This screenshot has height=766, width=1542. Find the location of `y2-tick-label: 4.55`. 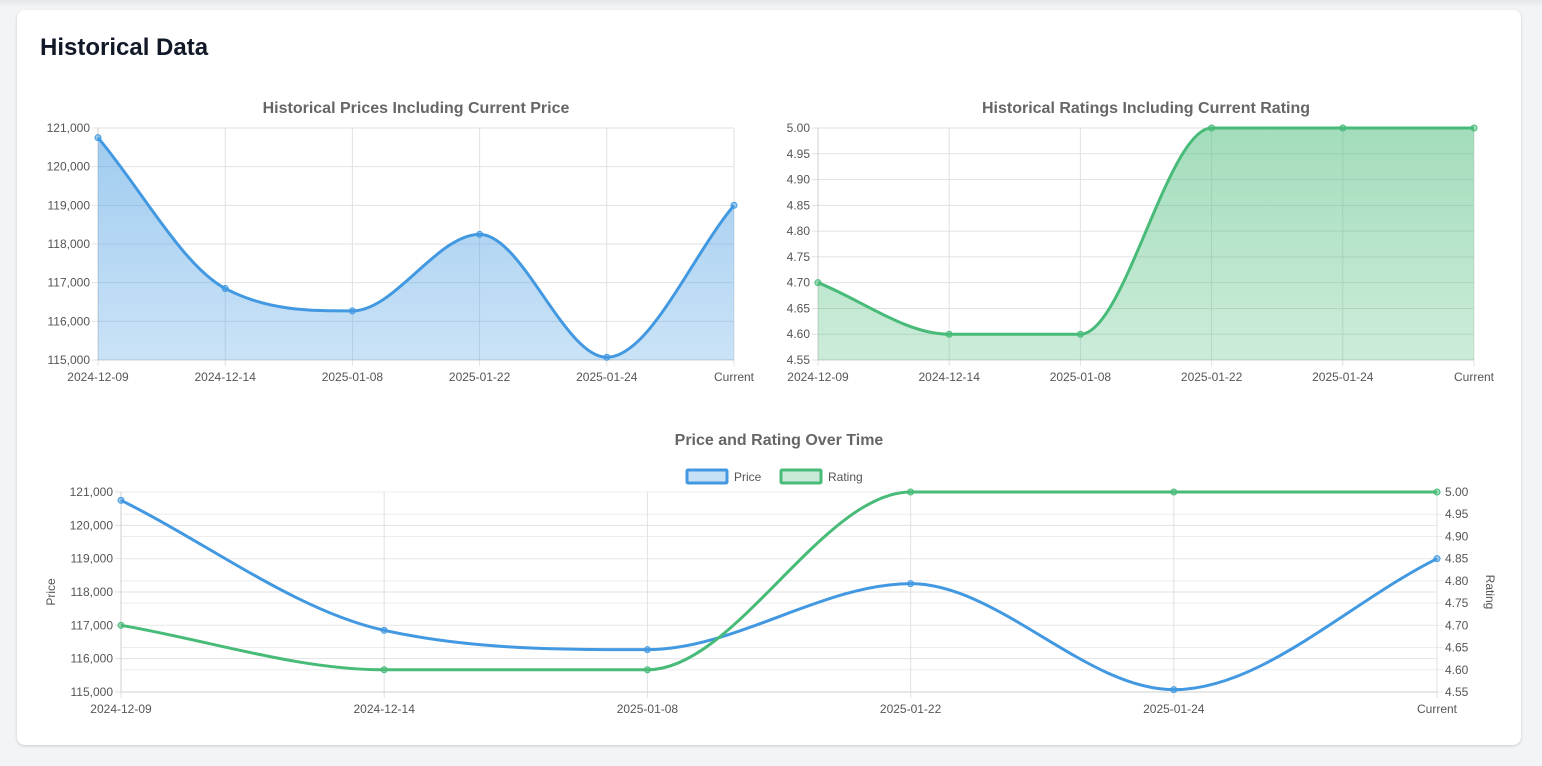

y2-tick-label: 4.55 is located at coordinates (1457, 692).